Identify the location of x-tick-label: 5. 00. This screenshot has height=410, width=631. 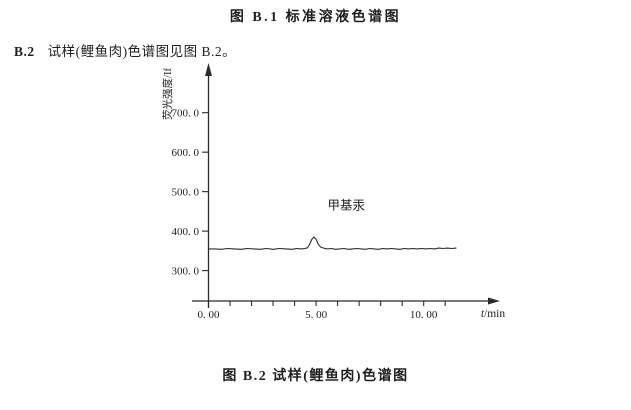
(316, 315).